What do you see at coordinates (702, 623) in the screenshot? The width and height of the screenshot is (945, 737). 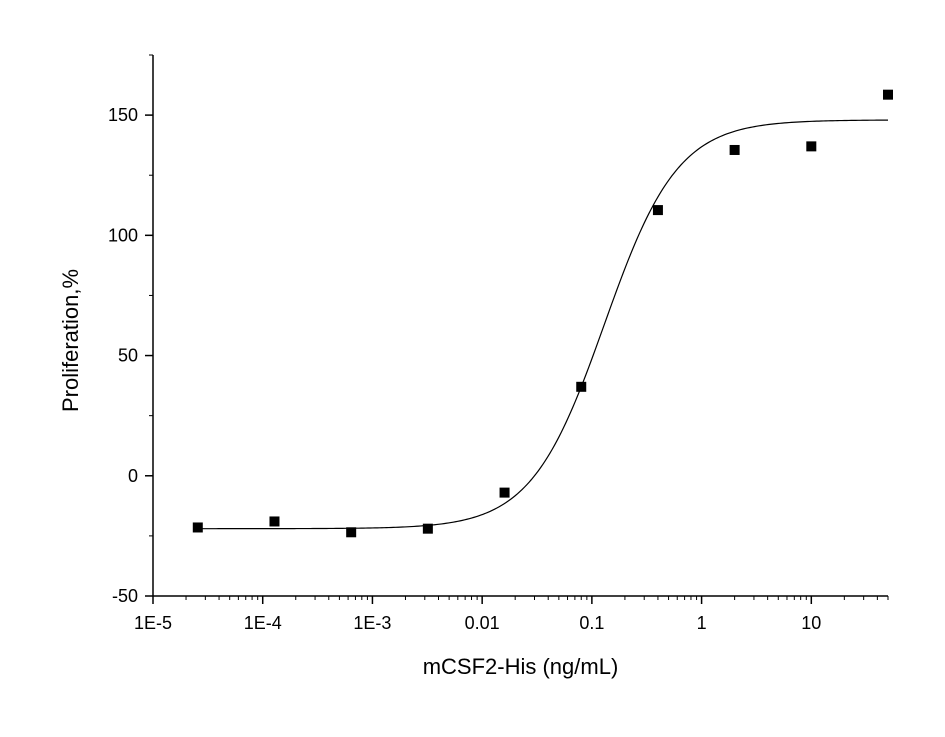 I see `x-tick-label: 1` at bounding box center [702, 623].